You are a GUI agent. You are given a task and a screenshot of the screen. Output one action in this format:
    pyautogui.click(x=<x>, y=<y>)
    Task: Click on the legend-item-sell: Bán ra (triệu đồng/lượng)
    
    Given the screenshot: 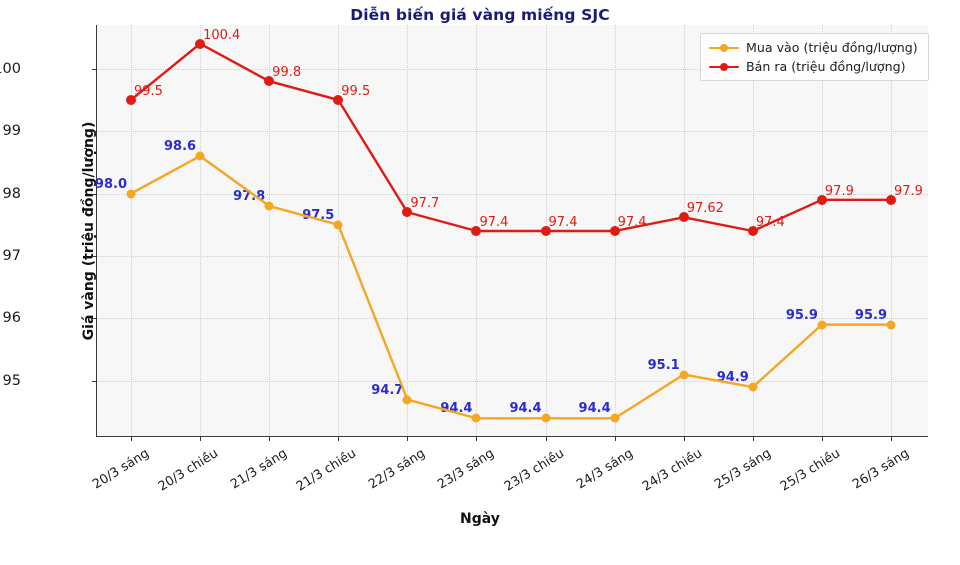 What is the action you would take?
    pyautogui.click(x=813, y=66)
    